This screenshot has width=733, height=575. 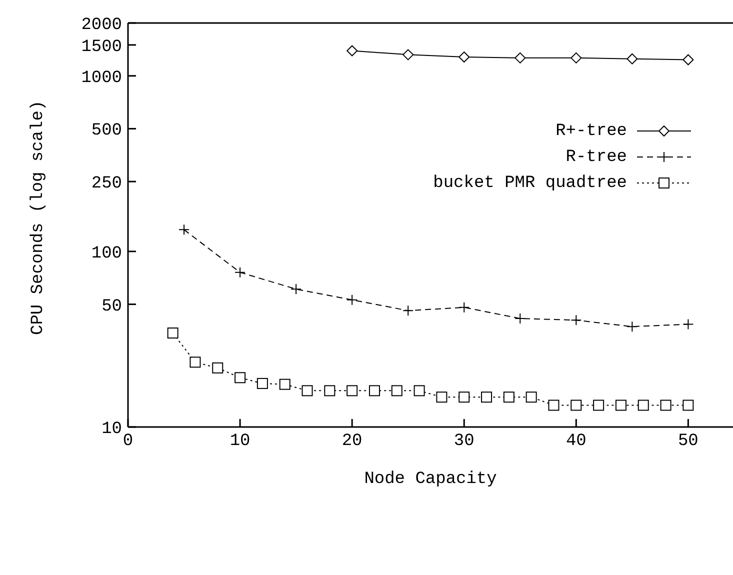 I want to click on y-tick-label: 10, so click(x=112, y=430).